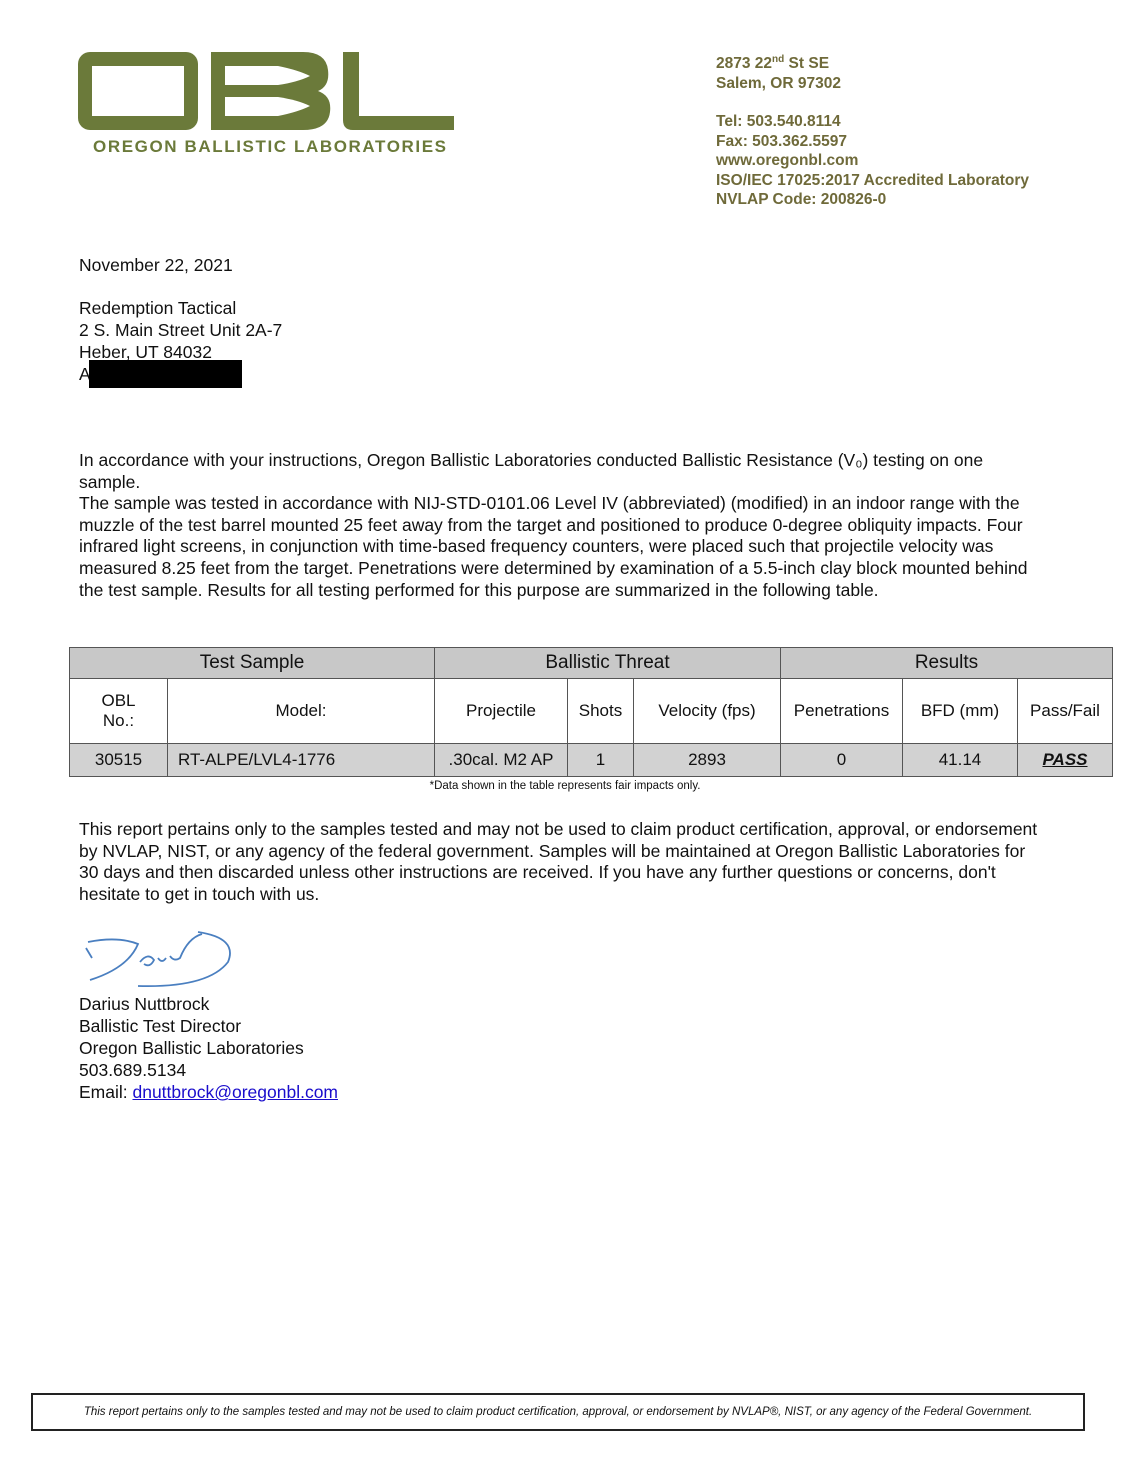 The height and width of the screenshot is (1477, 1130). What do you see at coordinates (960, 760) in the screenshot?
I see `cell-bfd: 41.14` at bounding box center [960, 760].